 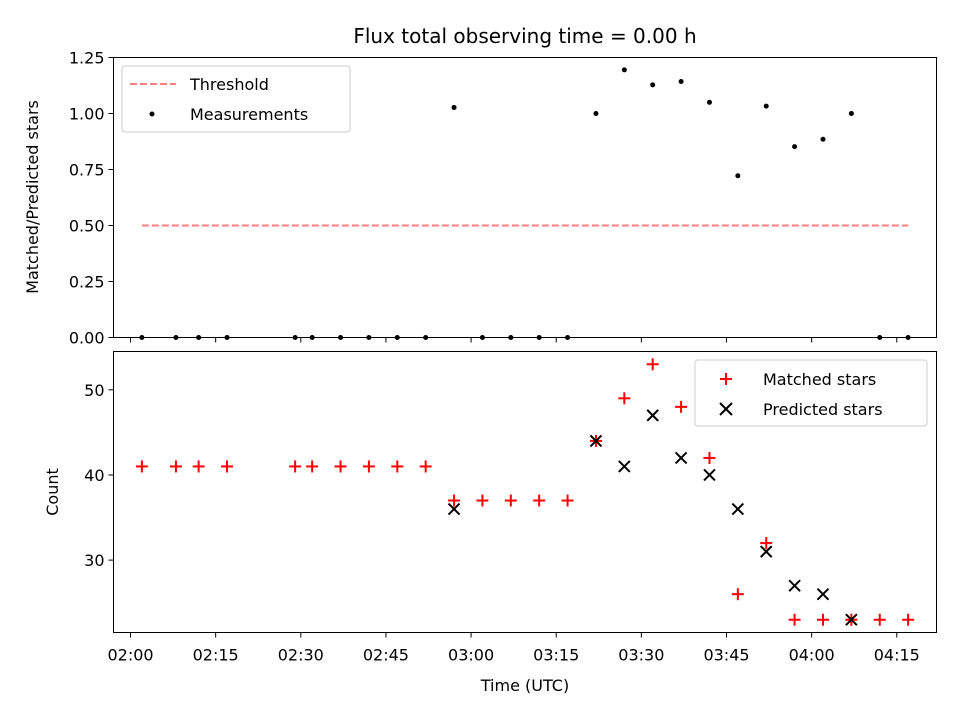 I want to click on x-tick-label: 03:30, so click(x=641, y=655).